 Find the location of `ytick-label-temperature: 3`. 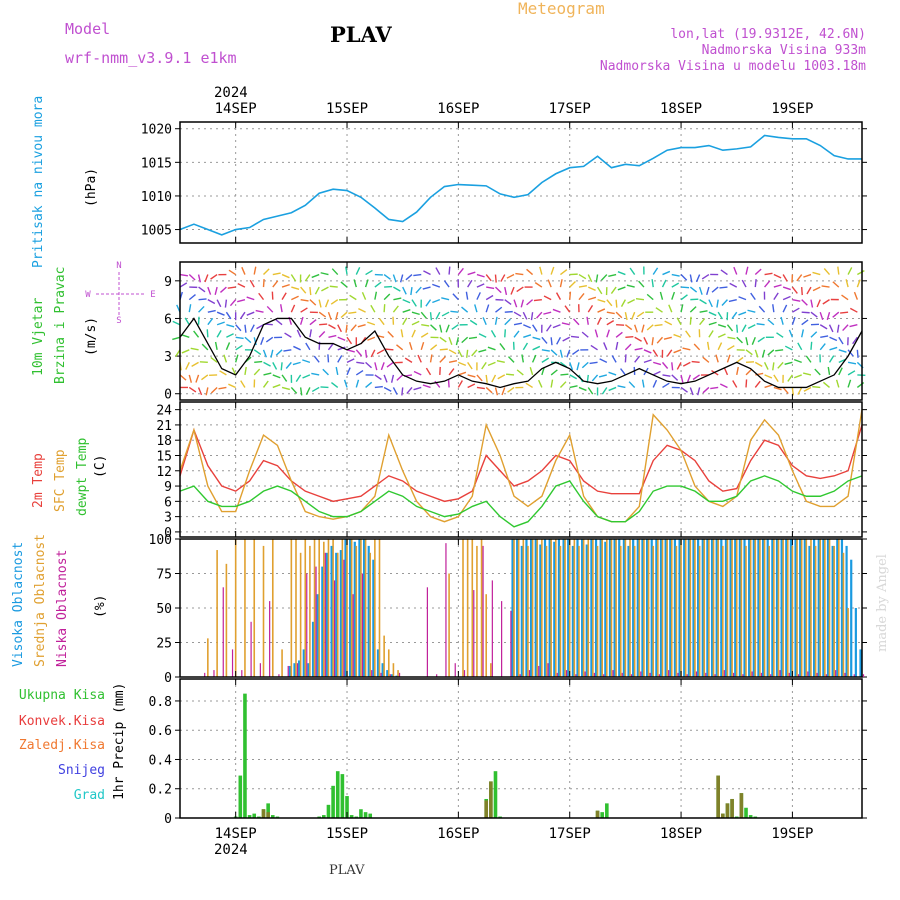

ytick-label-temperature: 3 is located at coordinates (168, 518).